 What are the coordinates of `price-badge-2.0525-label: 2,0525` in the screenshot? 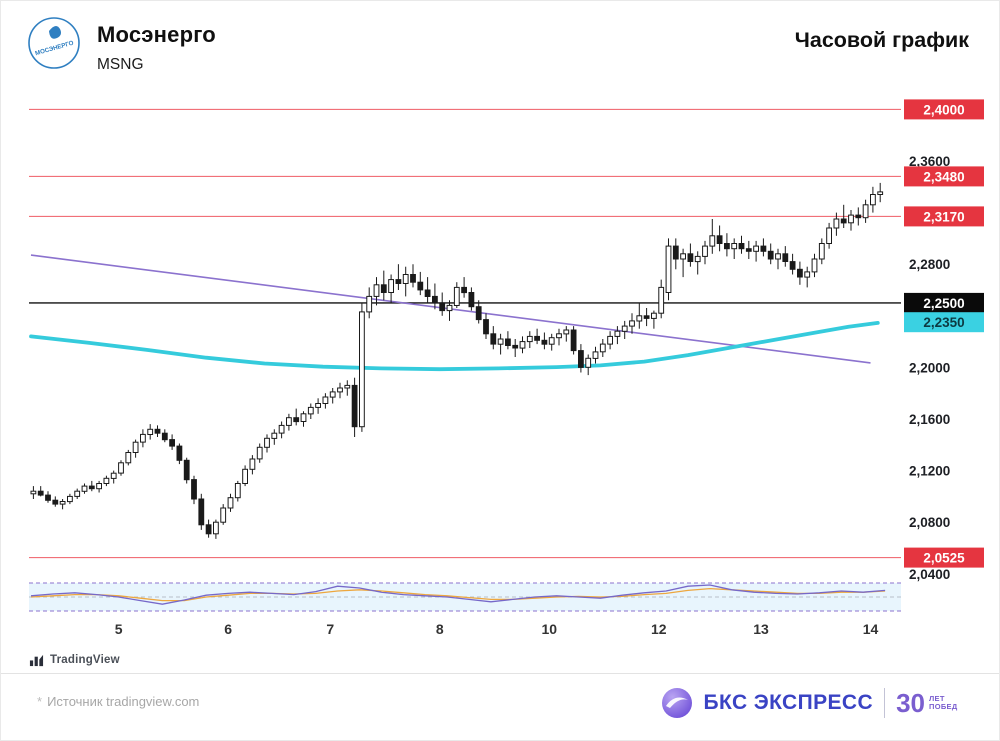 It's located at (944, 558).